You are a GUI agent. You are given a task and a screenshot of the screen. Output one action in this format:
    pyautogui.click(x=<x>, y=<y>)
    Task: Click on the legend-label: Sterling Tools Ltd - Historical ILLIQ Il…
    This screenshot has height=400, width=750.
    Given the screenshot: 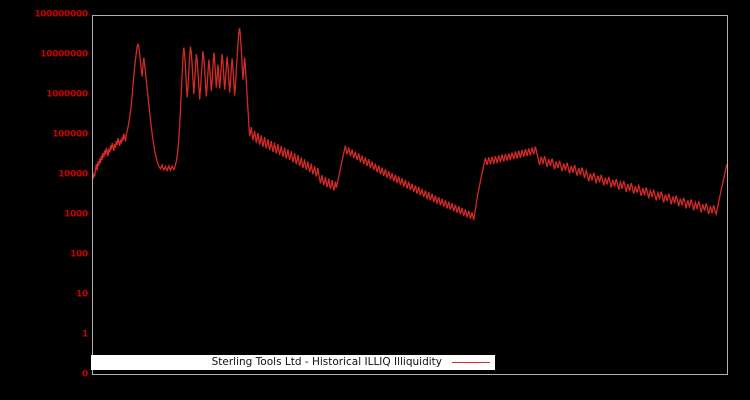 What is the action you would take?
    pyautogui.click(x=326, y=362)
    